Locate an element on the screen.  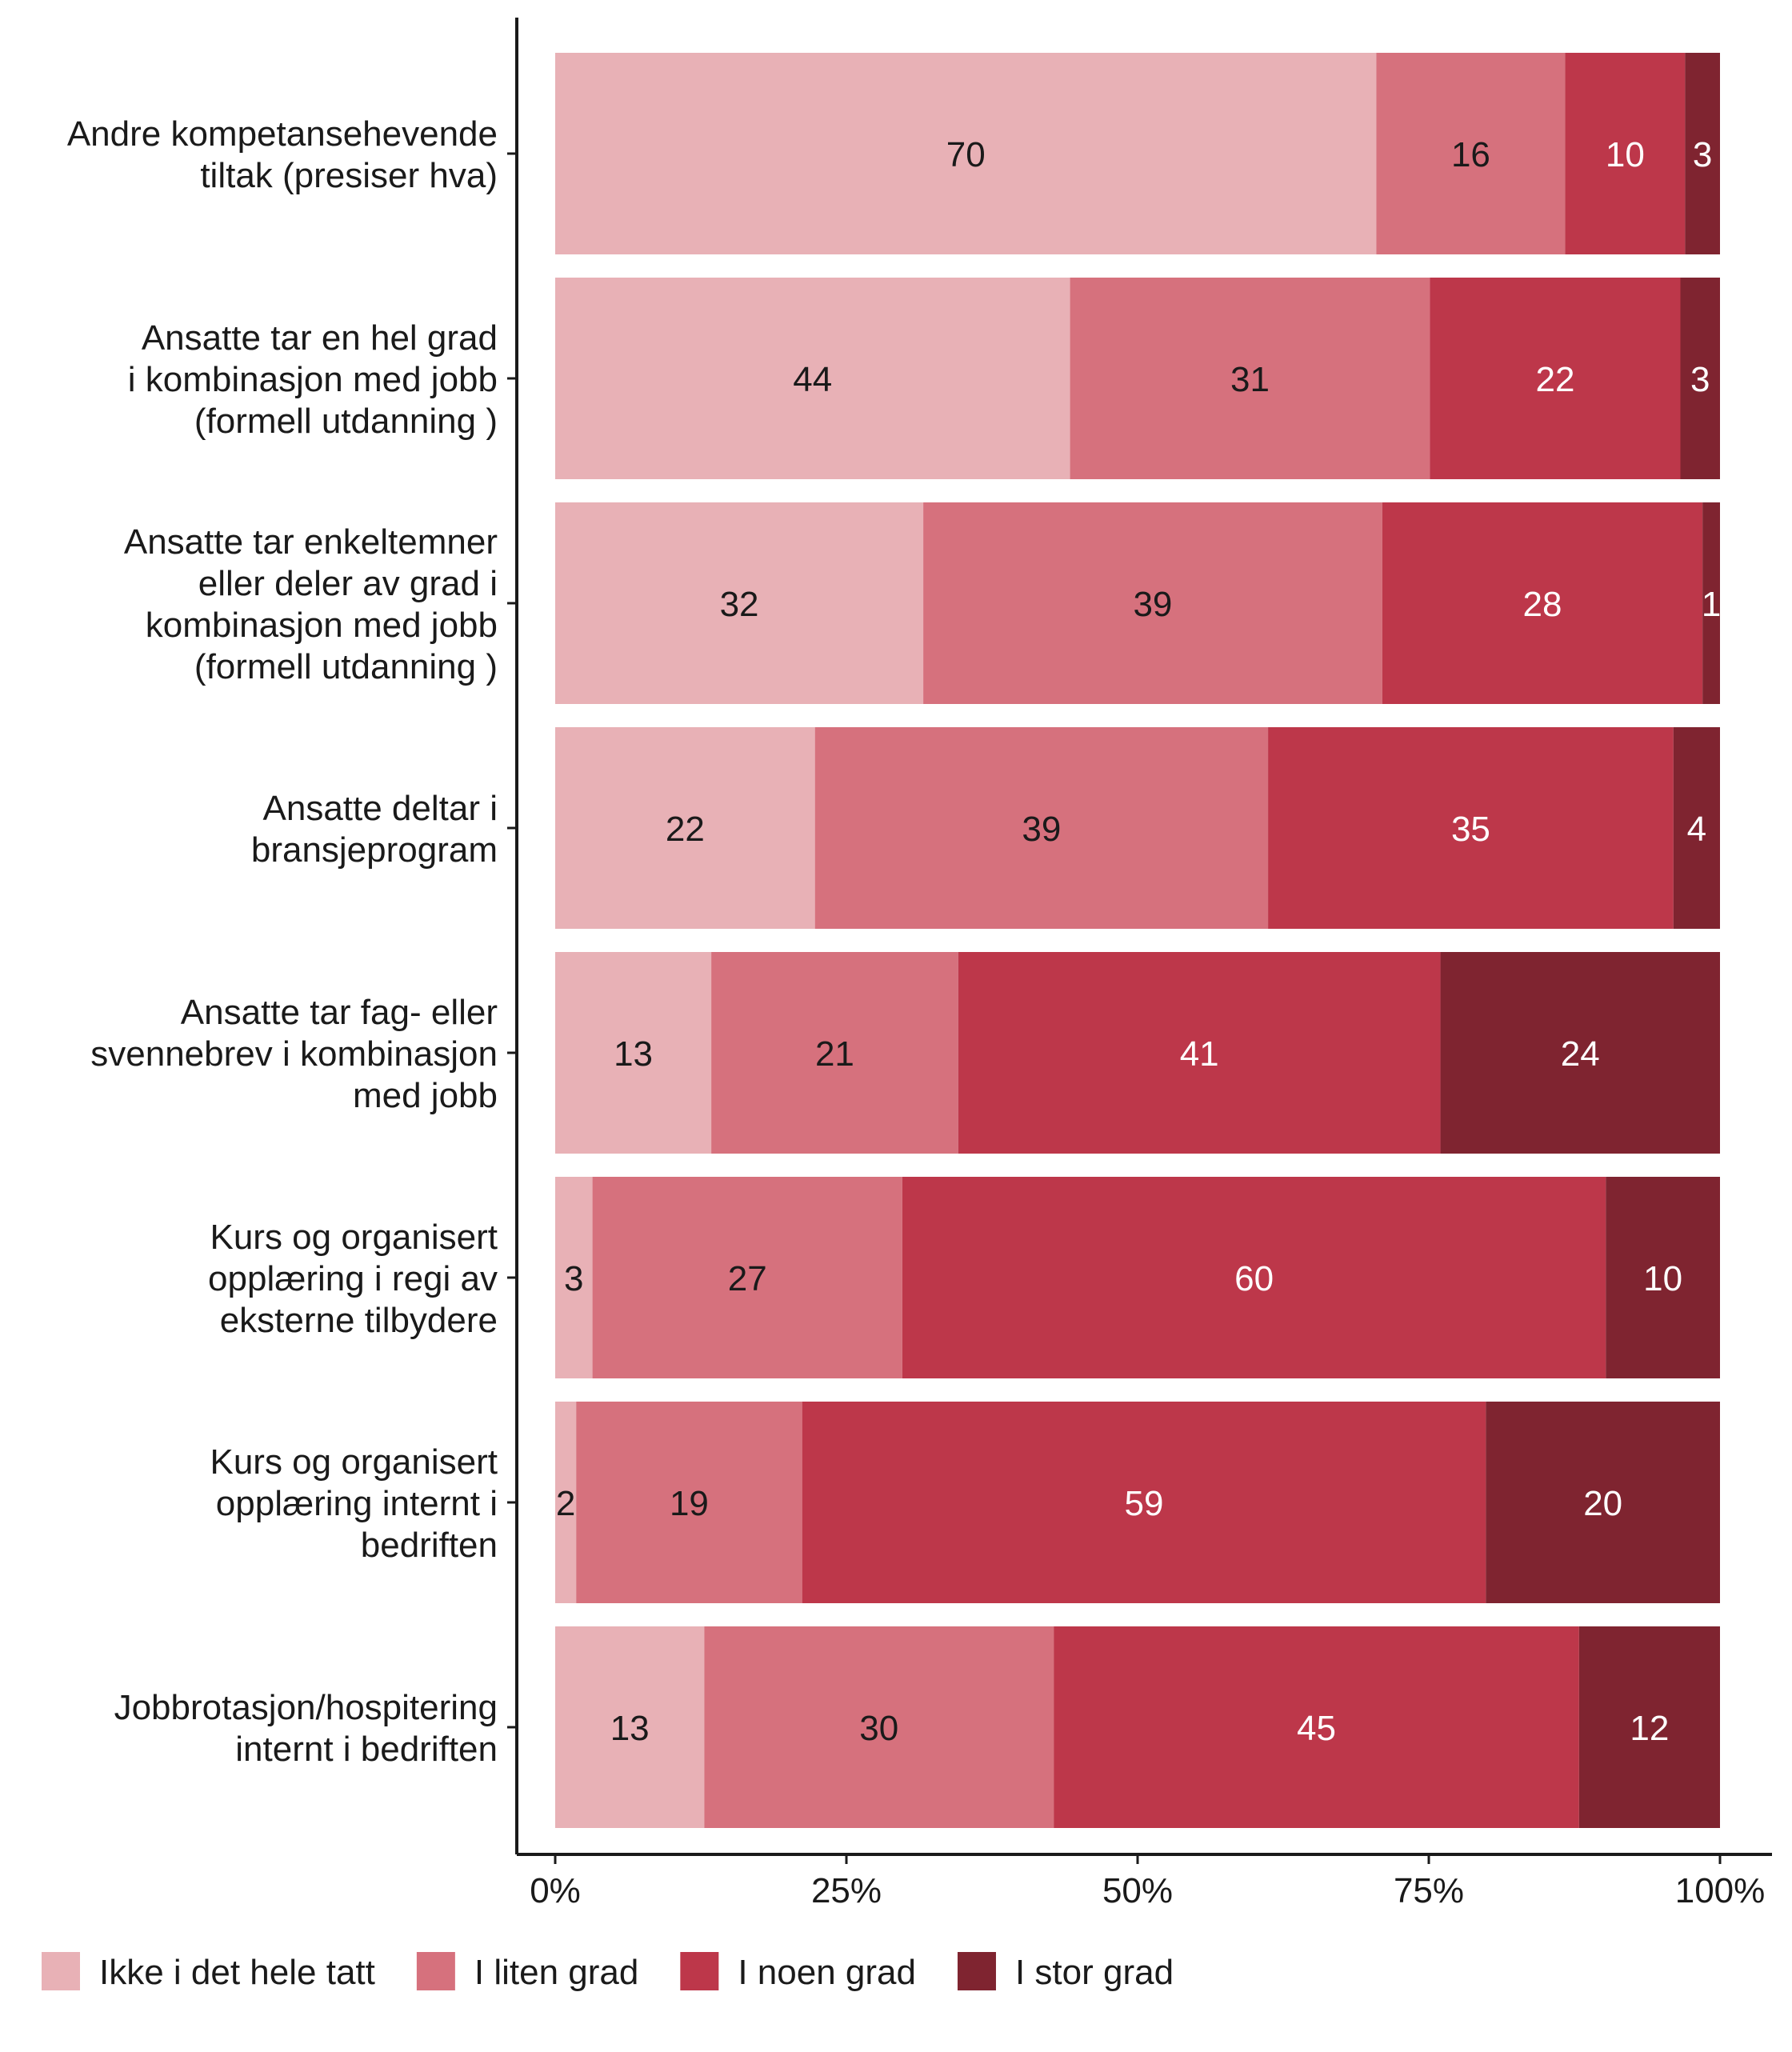
category-label-line: bedriften is located at coordinates (429, 1545).